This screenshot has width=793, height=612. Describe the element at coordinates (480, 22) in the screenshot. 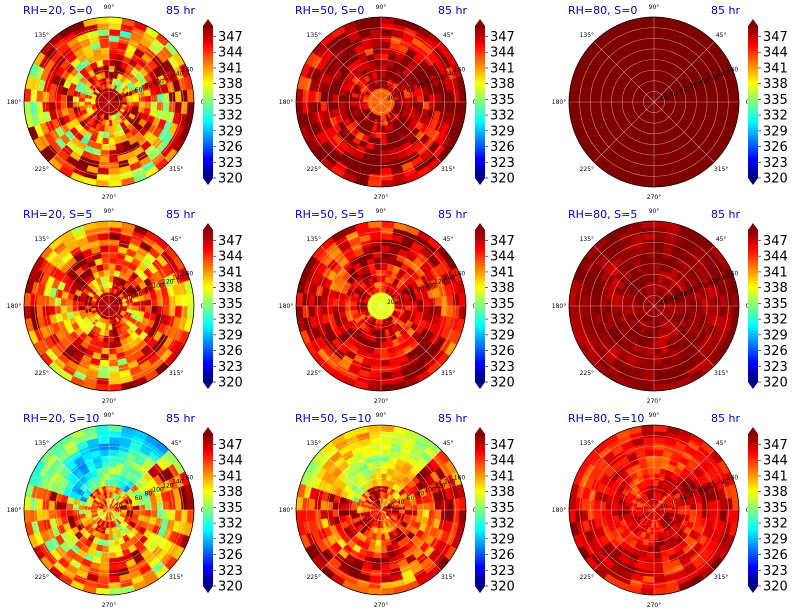

I see `colorbar-extend-max` at that location.